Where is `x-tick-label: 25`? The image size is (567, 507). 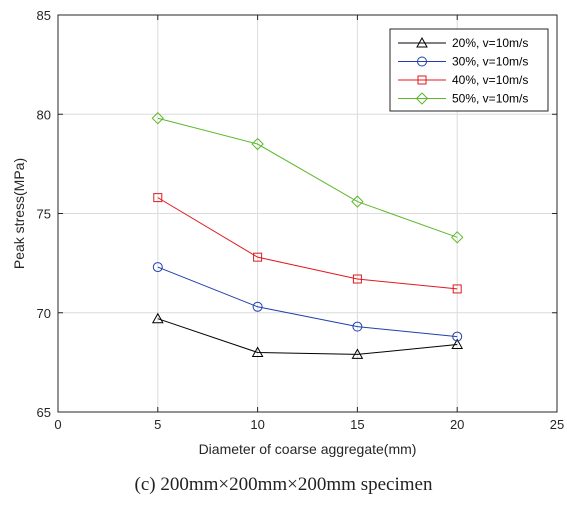 x-tick-label: 25 is located at coordinates (557, 424).